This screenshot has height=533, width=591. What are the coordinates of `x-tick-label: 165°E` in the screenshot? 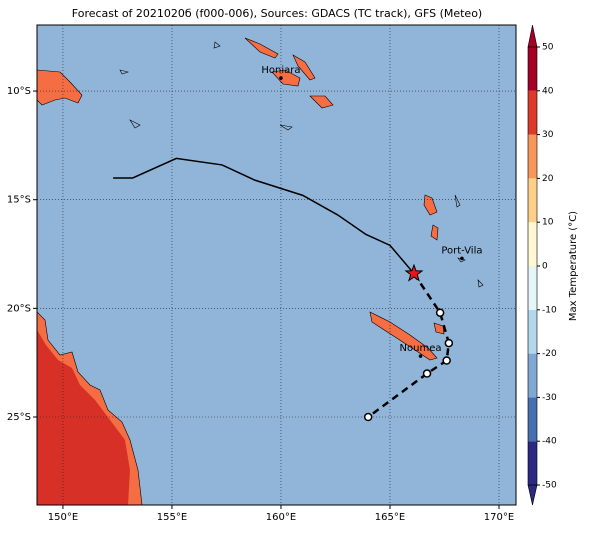 It's located at (390, 517).